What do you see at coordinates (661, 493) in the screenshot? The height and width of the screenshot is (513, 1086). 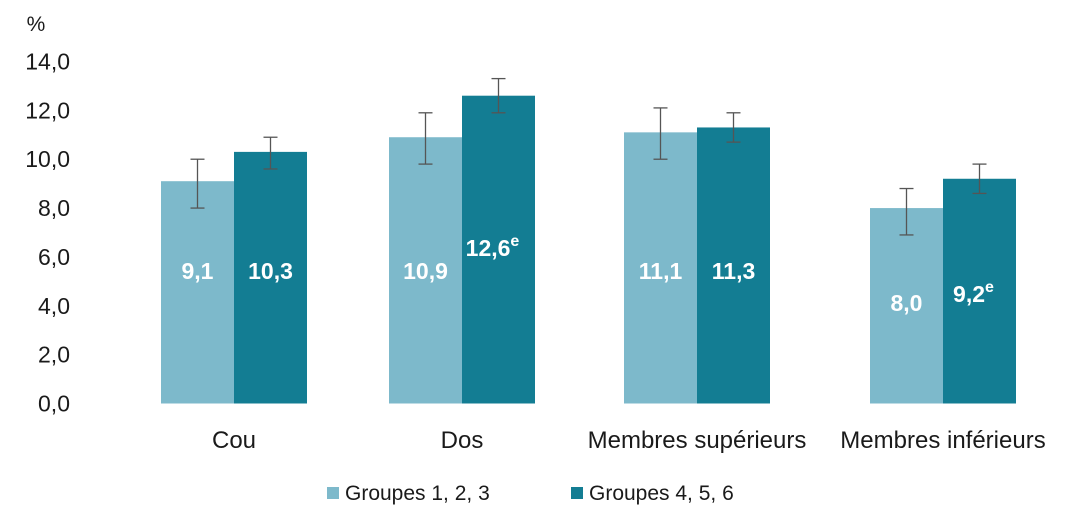 I see `legend-label: Groupes 4, 5, 6` at bounding box center [661, 493].